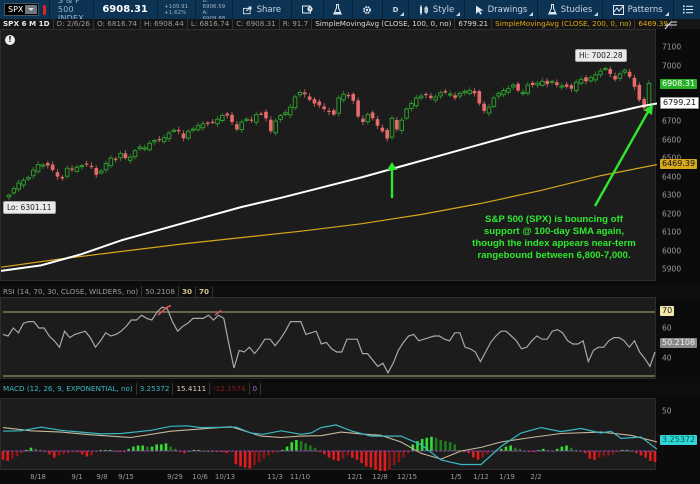 Image resolution: width=700 pixels, height=484 pixels. I want to click on x-tick: 9/8, so click(102, 477).